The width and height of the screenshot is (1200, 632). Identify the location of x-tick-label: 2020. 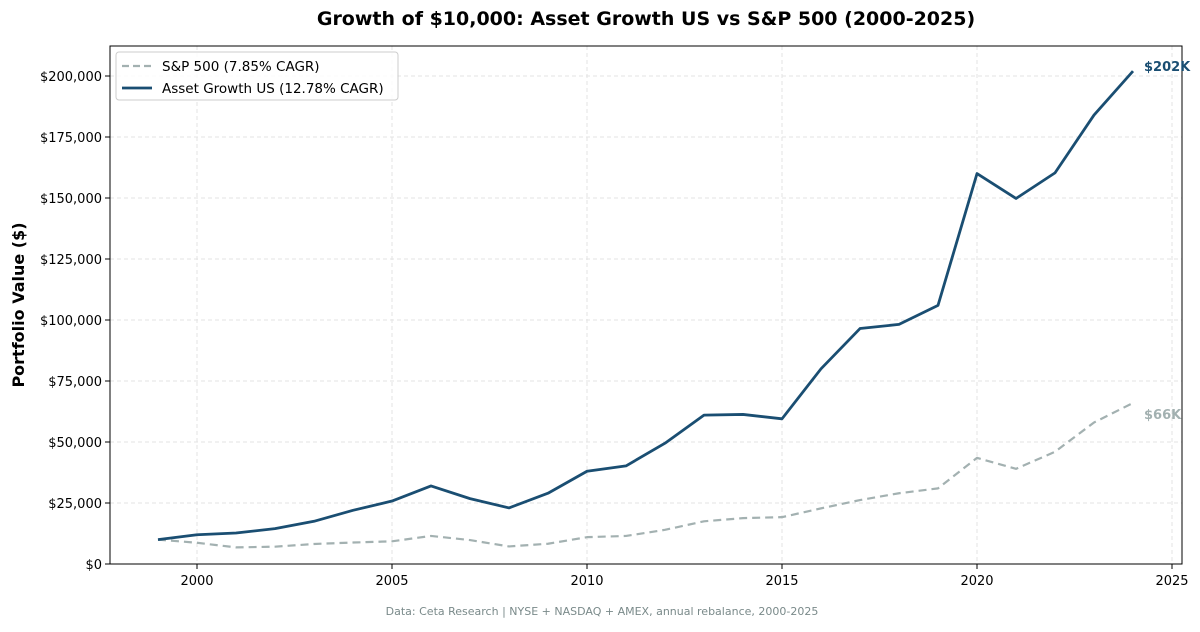
(976, 581).